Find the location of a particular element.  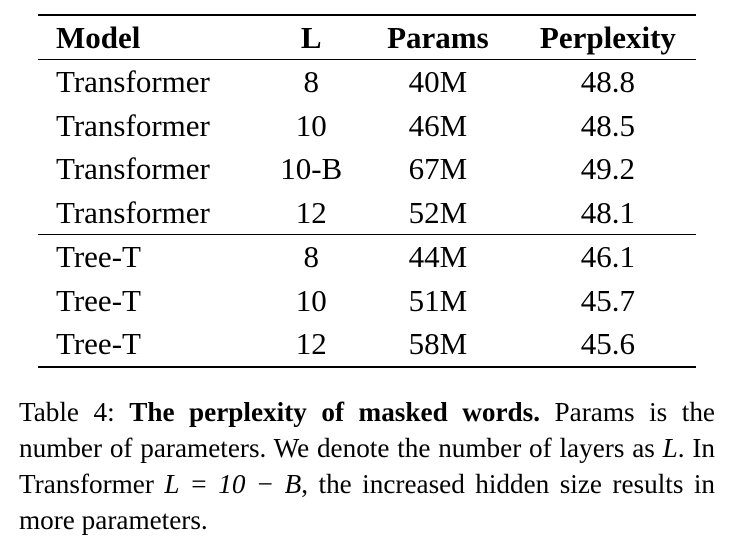

table-row: Tree-T 12 58M 45.6 is located at coordinates (367, 345).